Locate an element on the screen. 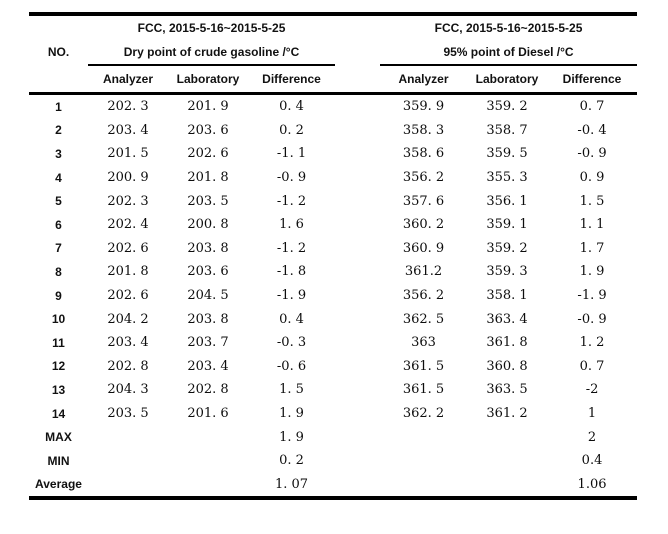 The height and width of the screenshot is (534, 668). value-cell: 1. 1 is located at coordinates (592, 225).